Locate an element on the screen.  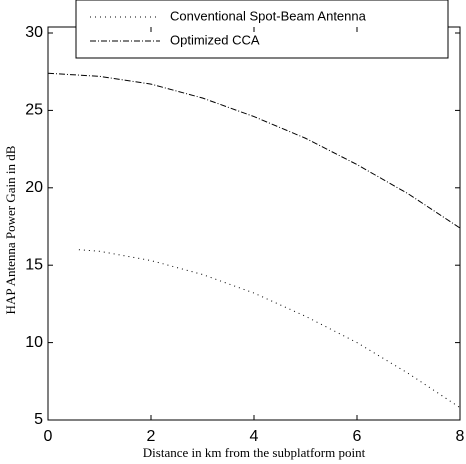
x-tick-label: 4 is located at coordinates (254, 436).